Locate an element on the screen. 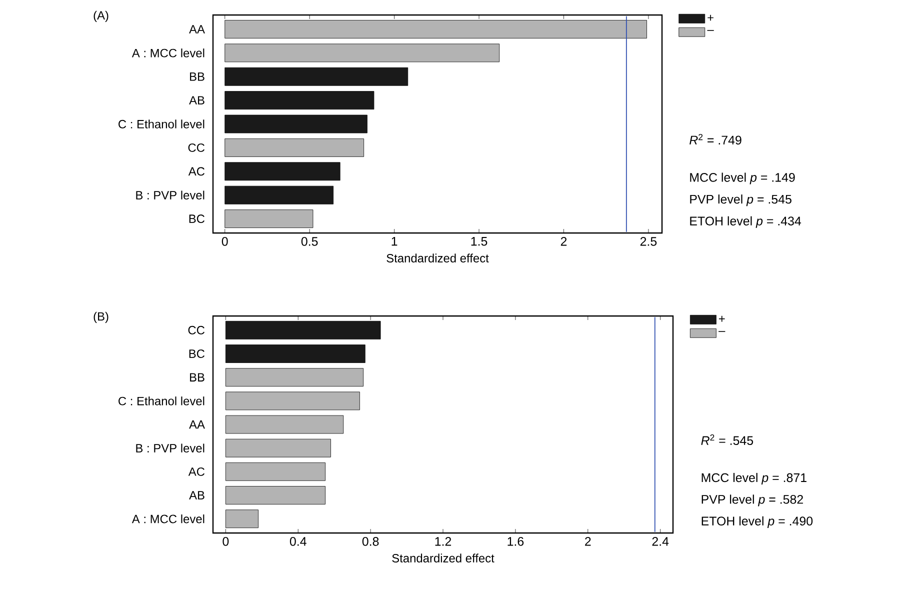 Image resolution: width=903 pixels, height=590 pixels. x-tick-label: 0.4 is located at coordinates (298, 541).